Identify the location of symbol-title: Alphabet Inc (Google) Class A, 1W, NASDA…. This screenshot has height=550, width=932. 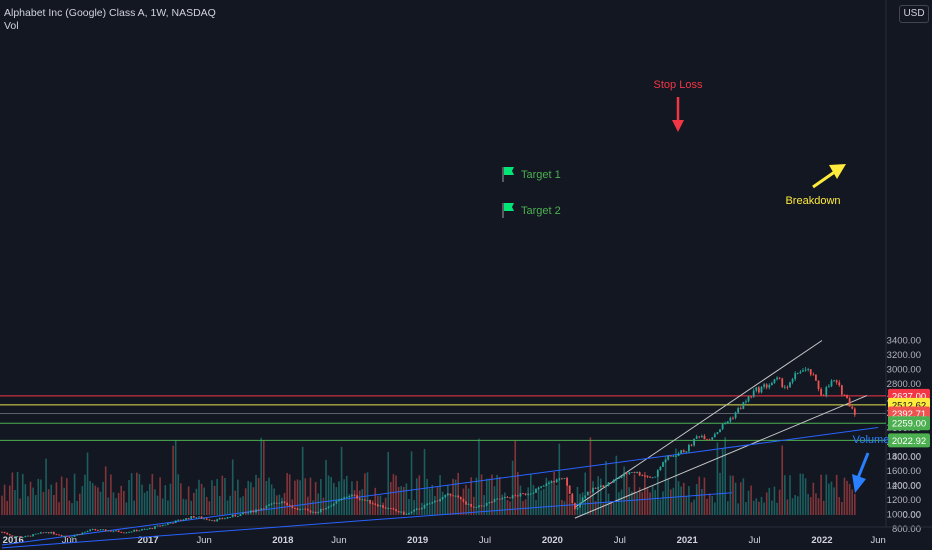
(110, 13).